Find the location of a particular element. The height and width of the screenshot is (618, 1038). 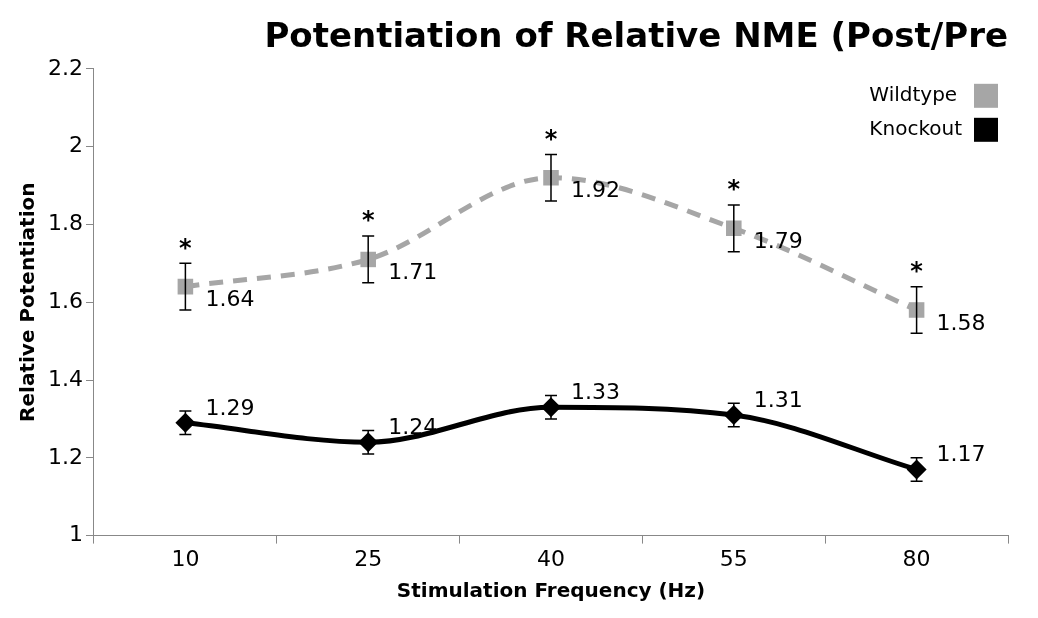

point is located at coordinates (916, 310).